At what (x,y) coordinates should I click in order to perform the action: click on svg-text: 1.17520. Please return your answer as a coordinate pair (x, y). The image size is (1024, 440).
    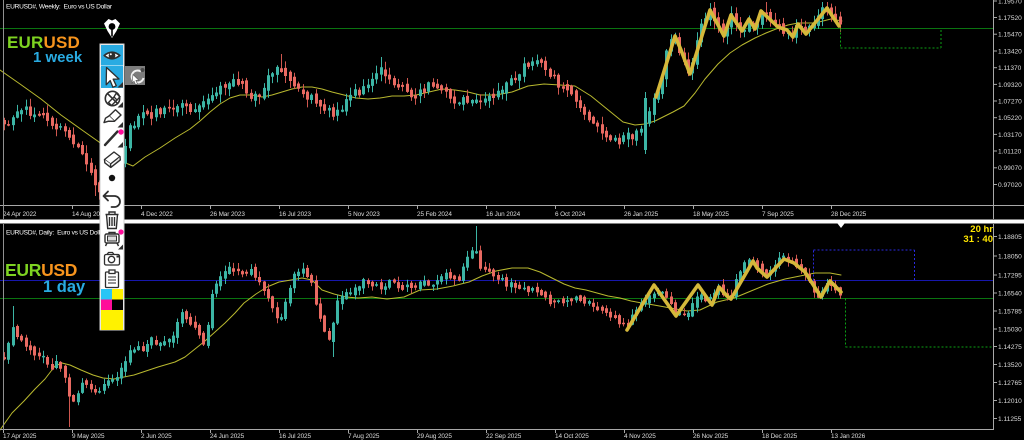
    Looking at the image, I should click on (1010, 18).